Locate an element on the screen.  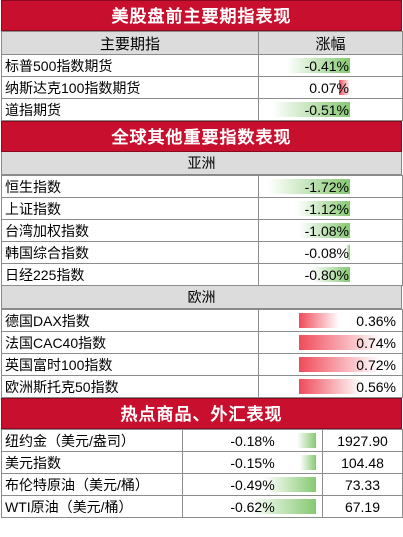
change-cell: -0.62% is located at coordinates (252, 506).